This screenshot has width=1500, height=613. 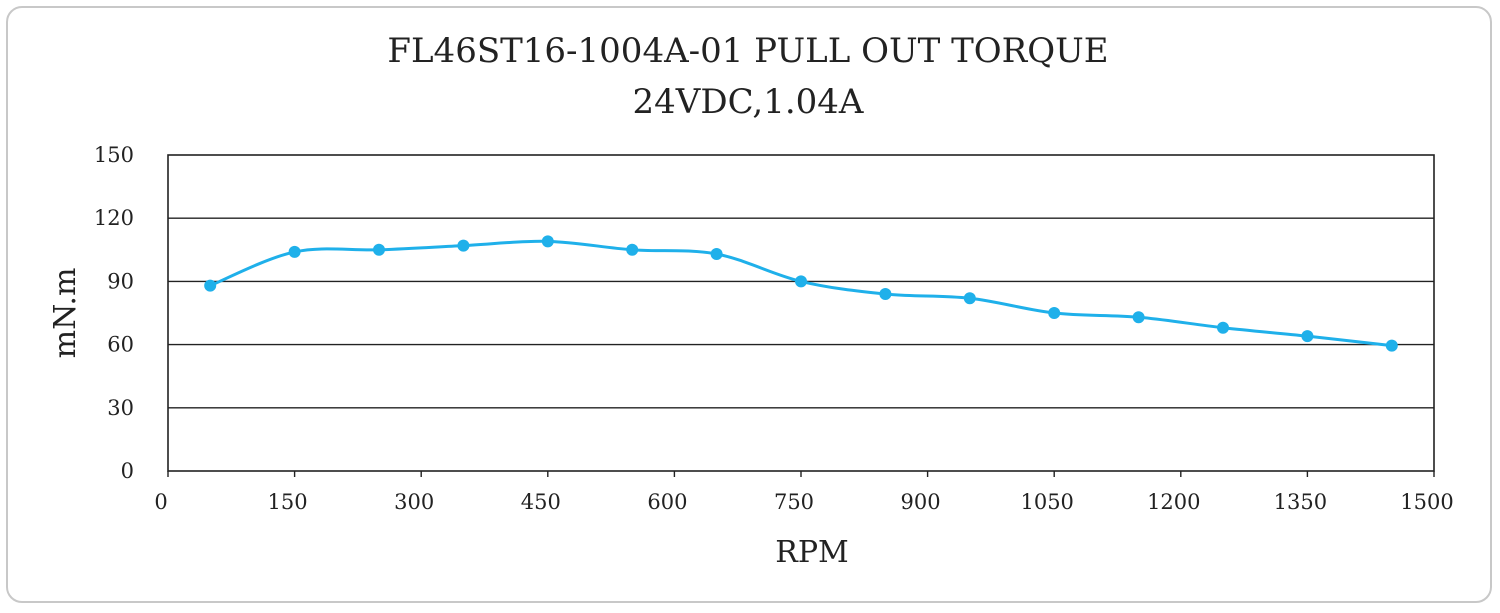 What do you see at coordinates (794, 502) in the screenshot?
I see `x-tick-label: 750` at bounding box center [794, 502].